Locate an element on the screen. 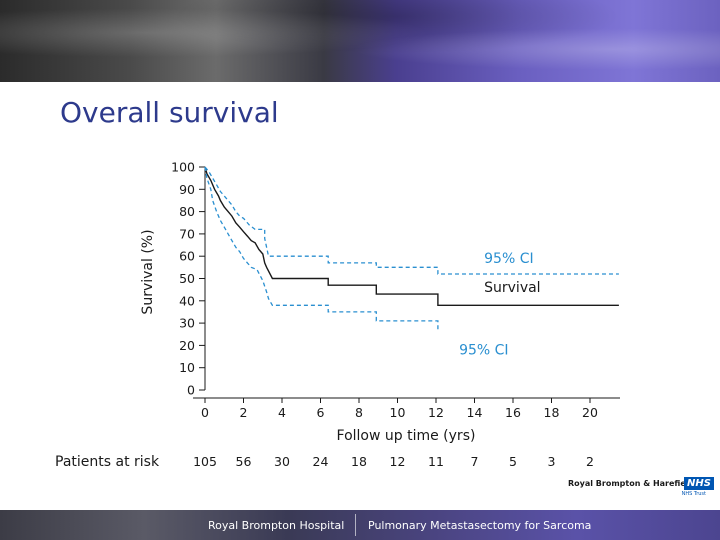  x-tick-label: 6 is located at coordinates (321, 412).